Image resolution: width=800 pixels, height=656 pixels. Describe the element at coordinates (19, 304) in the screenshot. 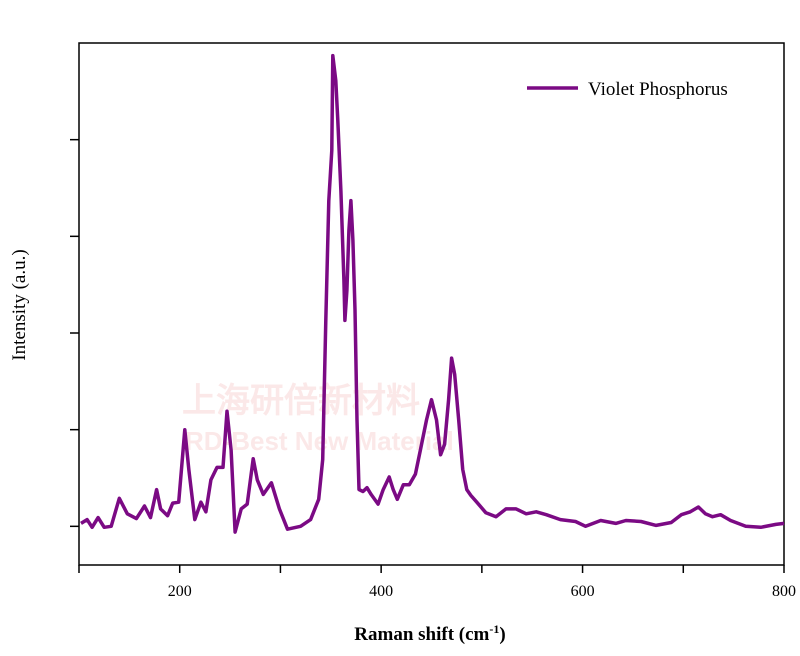

I see `y-axis-title: Intensity (a.u.)` at that location.